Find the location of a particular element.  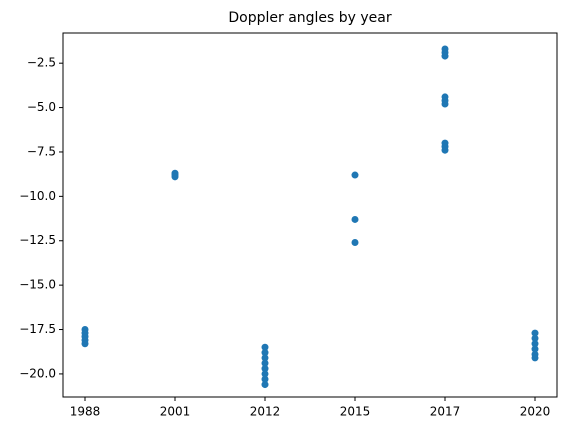

y-tick-label: −5.0 is located at coordinates (41, 107).